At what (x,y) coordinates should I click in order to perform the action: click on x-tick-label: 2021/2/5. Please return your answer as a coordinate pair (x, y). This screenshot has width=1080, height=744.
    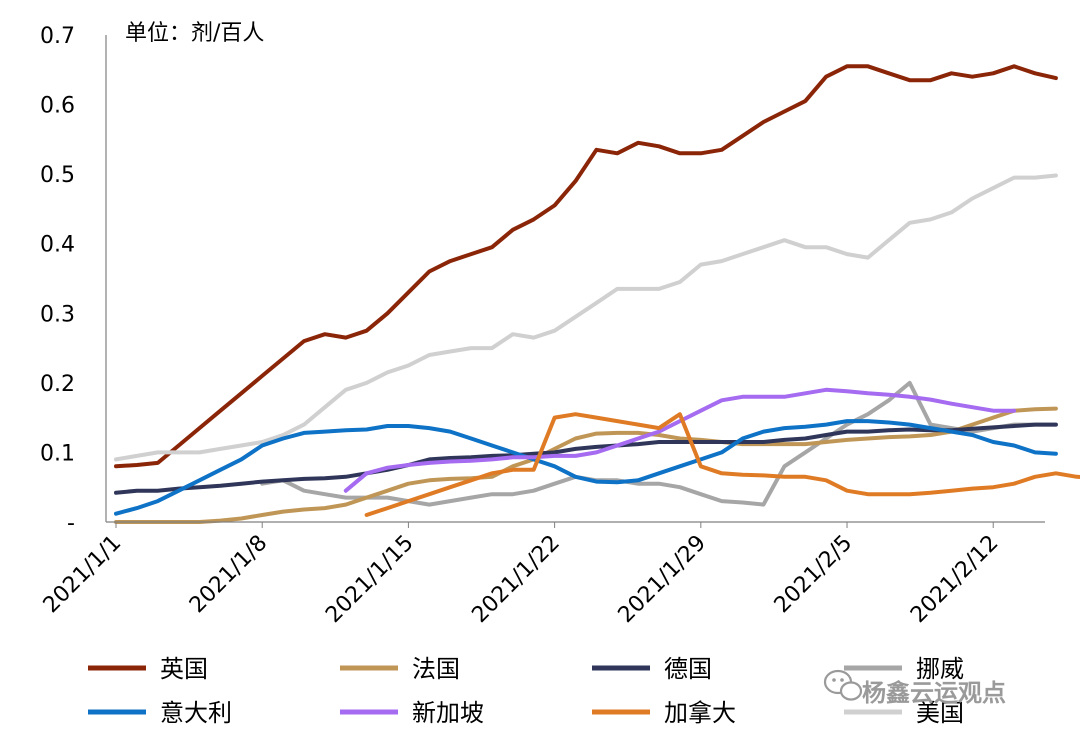
    Looking at the image, I should click on (814, 575).